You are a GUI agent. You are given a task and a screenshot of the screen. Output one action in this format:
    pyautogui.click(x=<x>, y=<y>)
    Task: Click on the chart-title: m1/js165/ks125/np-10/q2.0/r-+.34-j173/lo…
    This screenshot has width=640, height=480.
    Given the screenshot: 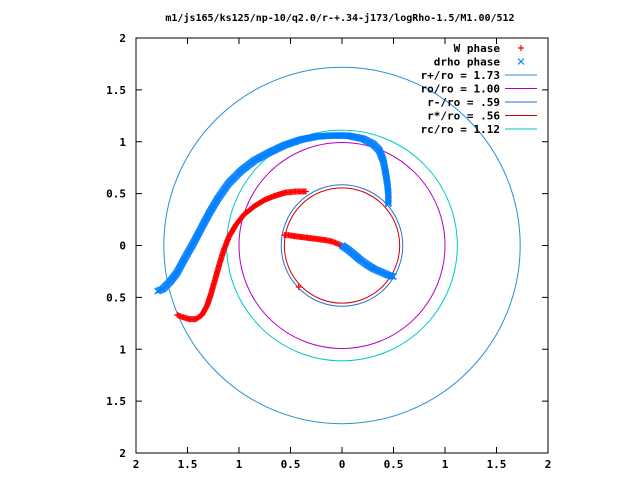 What is the action you would take?
    pyautogui.click(x=339, y=18)
    